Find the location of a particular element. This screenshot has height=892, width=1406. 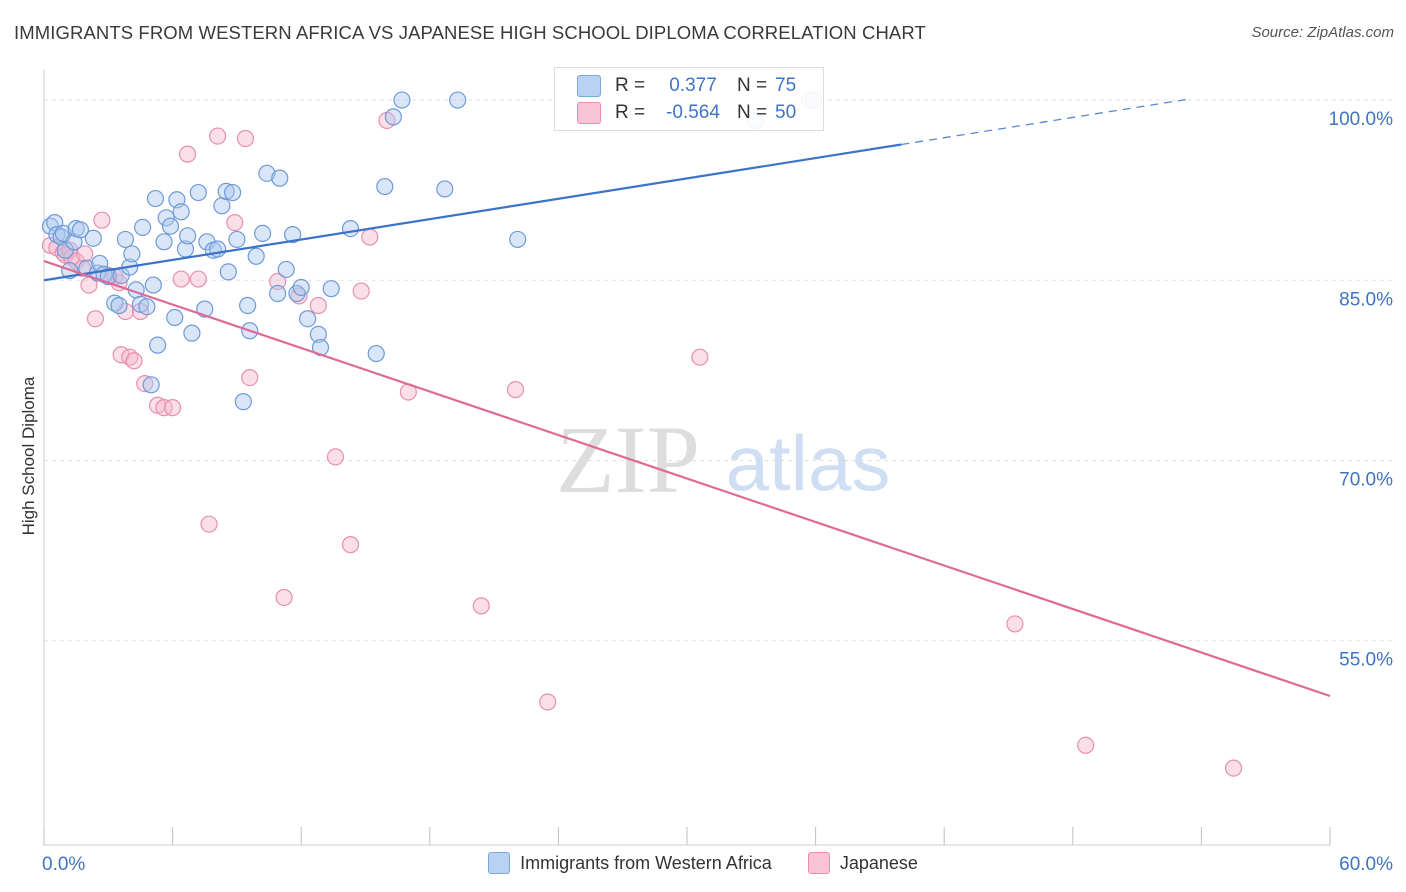

legend-r-label: R = is located at coordinates (630, 85).